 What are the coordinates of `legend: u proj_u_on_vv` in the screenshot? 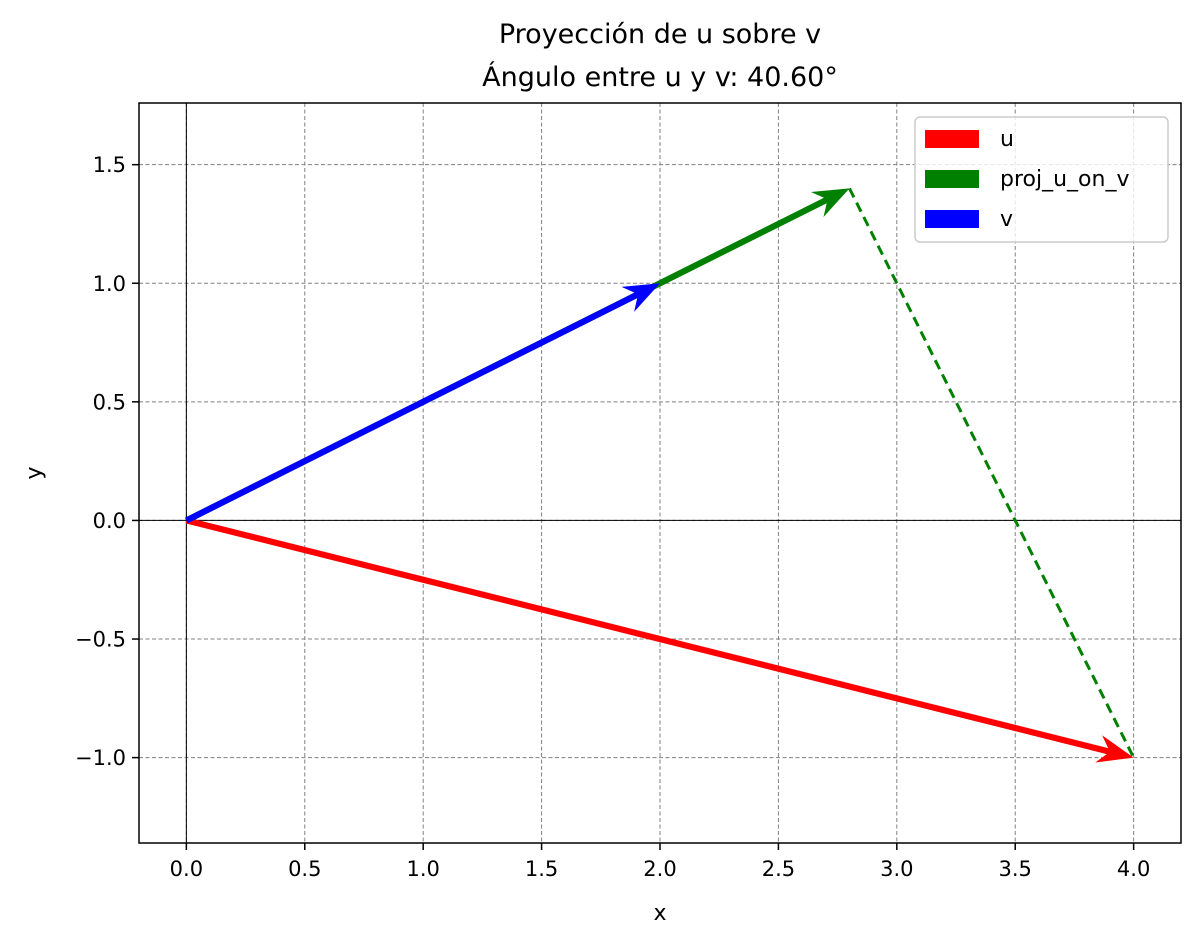 It's located at (1041, 179).